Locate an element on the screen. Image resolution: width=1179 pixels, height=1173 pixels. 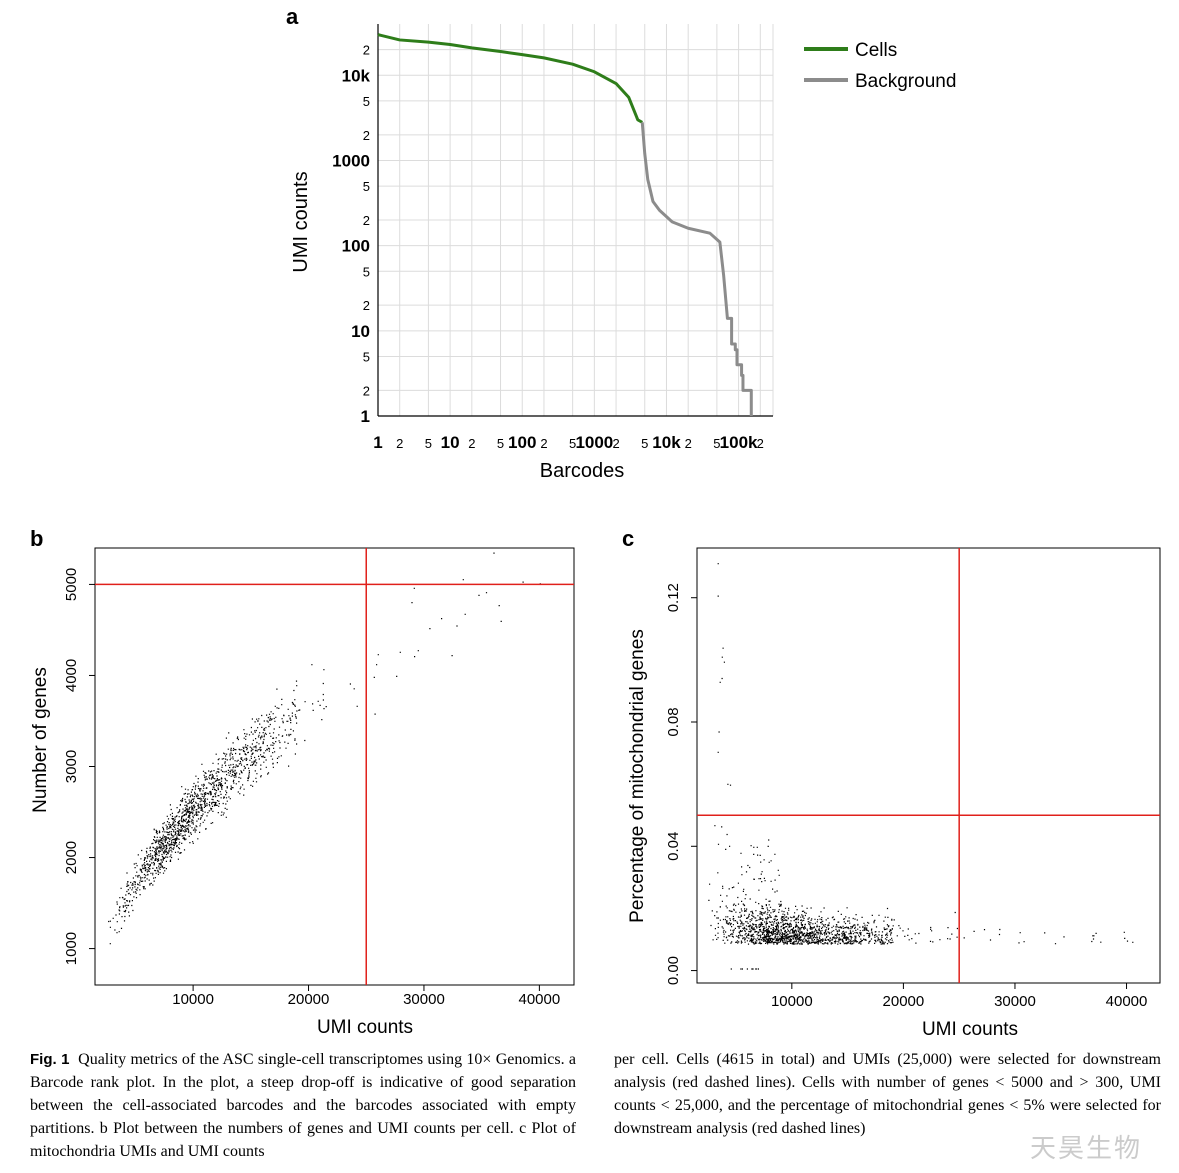
watermark-logo: 天昊生物 is located at coordinates (1086, 1149).